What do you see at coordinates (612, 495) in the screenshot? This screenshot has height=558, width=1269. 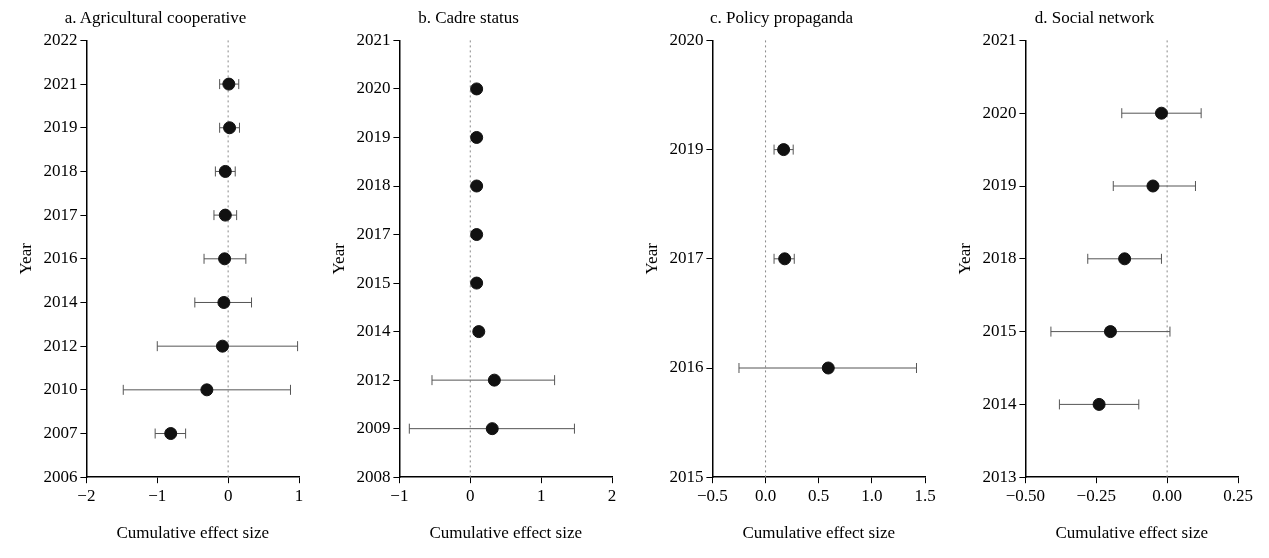 I see `x-tick-label: 2` at bounding box center [612, 495].